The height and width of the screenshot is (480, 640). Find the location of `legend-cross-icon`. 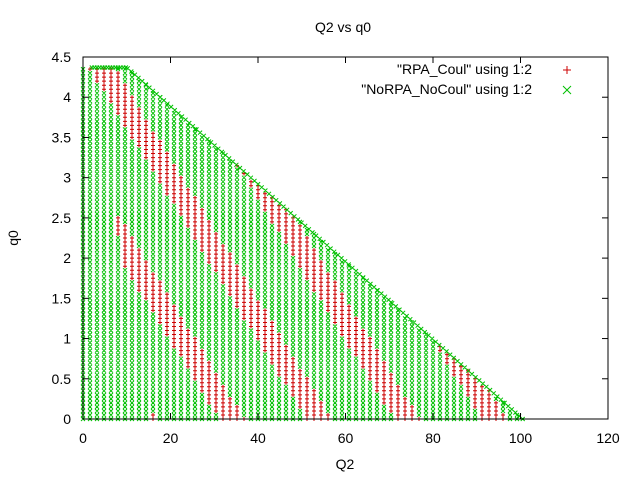

legend-cross-icon is located at coordinates (567, 90).